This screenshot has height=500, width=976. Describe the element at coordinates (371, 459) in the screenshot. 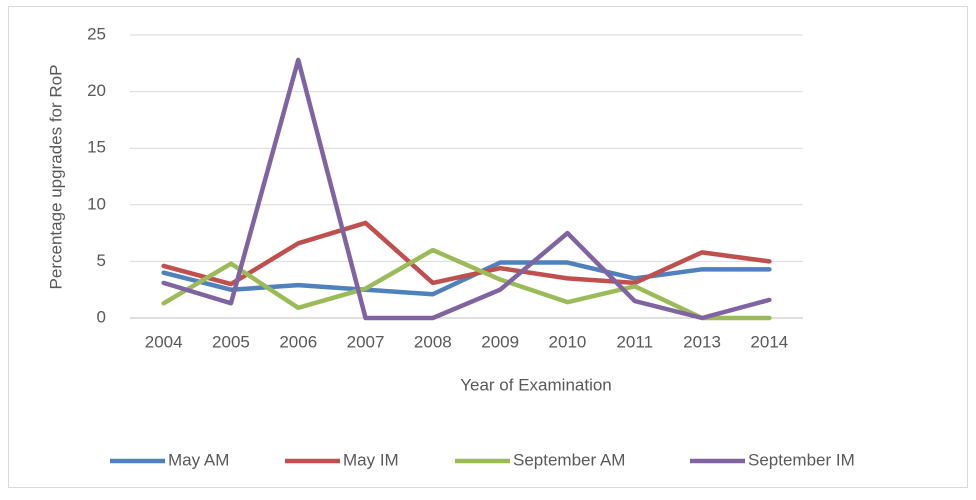

I see `legend-label: May IM` at that location.